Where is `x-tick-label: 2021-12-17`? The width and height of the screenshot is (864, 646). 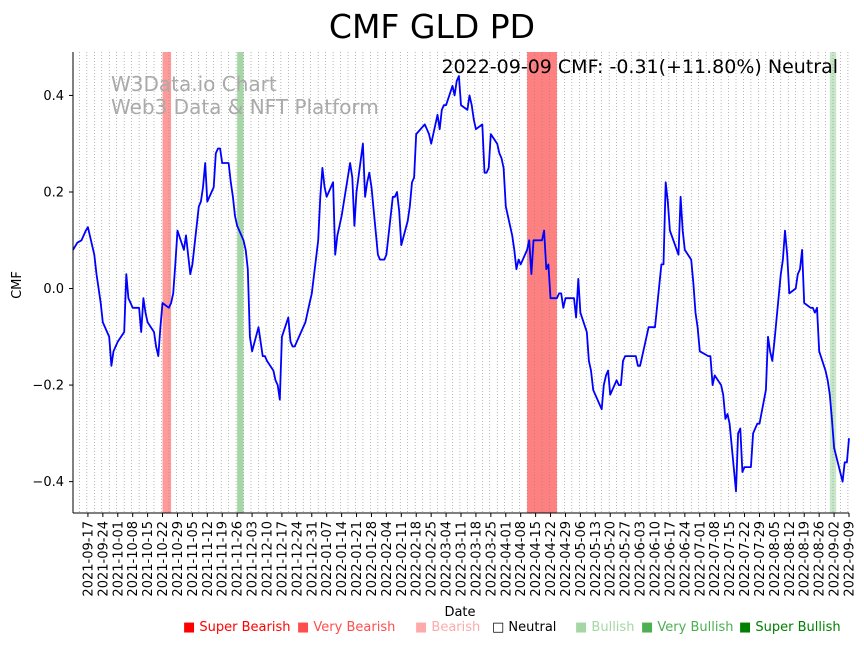 x-tick-label: 2021-12-17 is located at coordinates (282, 559).